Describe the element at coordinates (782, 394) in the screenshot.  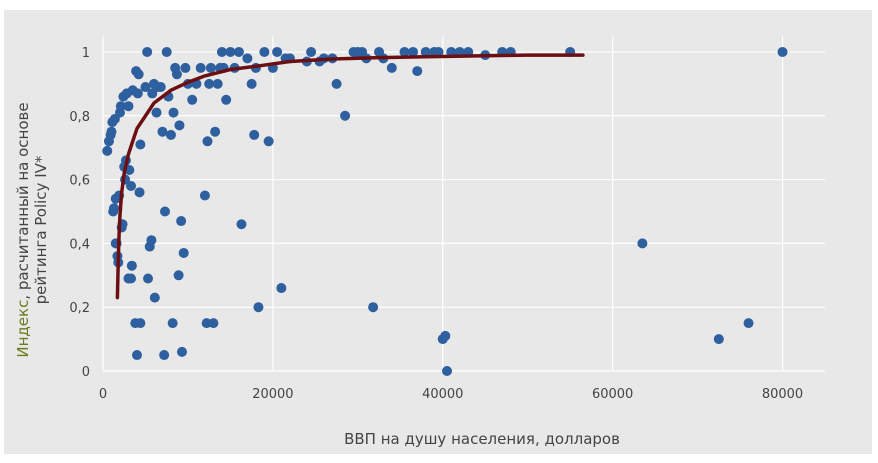
I see `x-tick-label: 80000` at that location.